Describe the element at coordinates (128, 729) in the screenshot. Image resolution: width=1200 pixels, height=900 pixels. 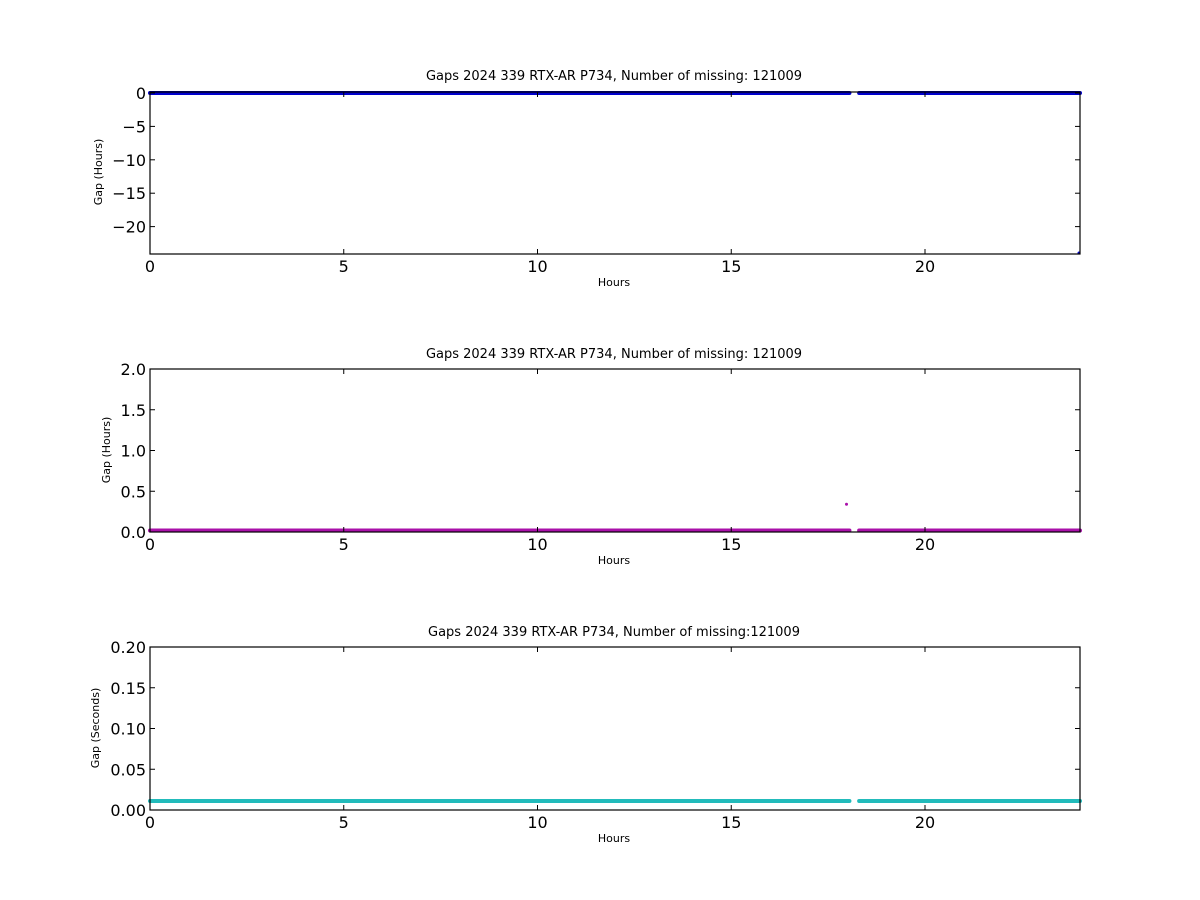
I see `chart-3-ytick-label: 0.10` at that location.